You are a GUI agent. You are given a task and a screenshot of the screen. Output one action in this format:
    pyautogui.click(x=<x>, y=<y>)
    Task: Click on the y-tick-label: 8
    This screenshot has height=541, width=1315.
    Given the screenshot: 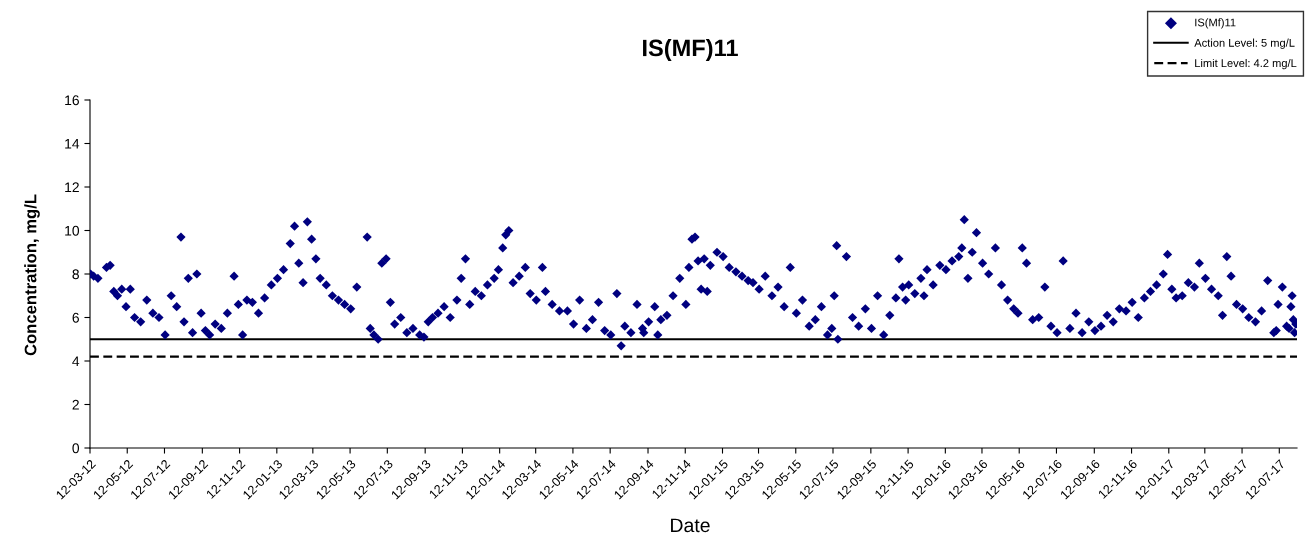 What is the action you would take?
    pyautogui.click(x=75, y=274)
    